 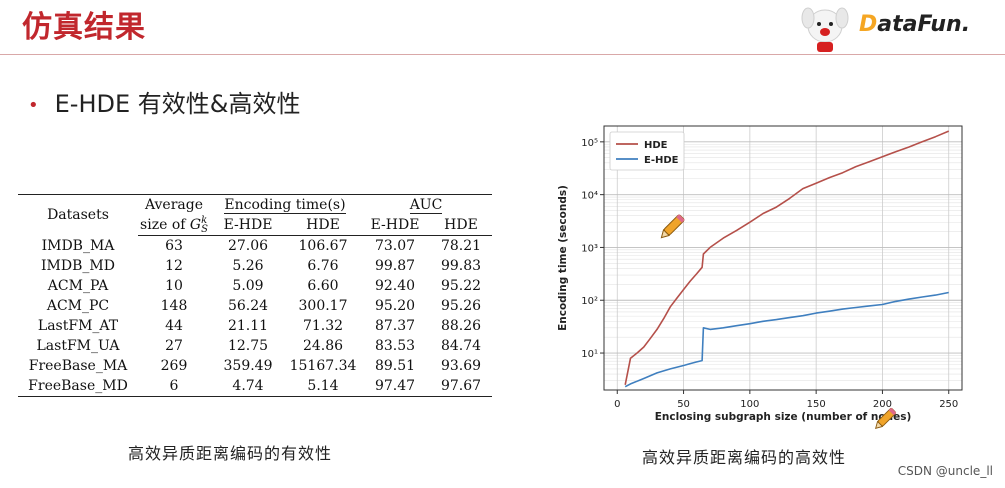 What do you see at coordinates (174, 306) in the screenshot?
I see `cell-avg: 148` at bounding box center [174, 306].